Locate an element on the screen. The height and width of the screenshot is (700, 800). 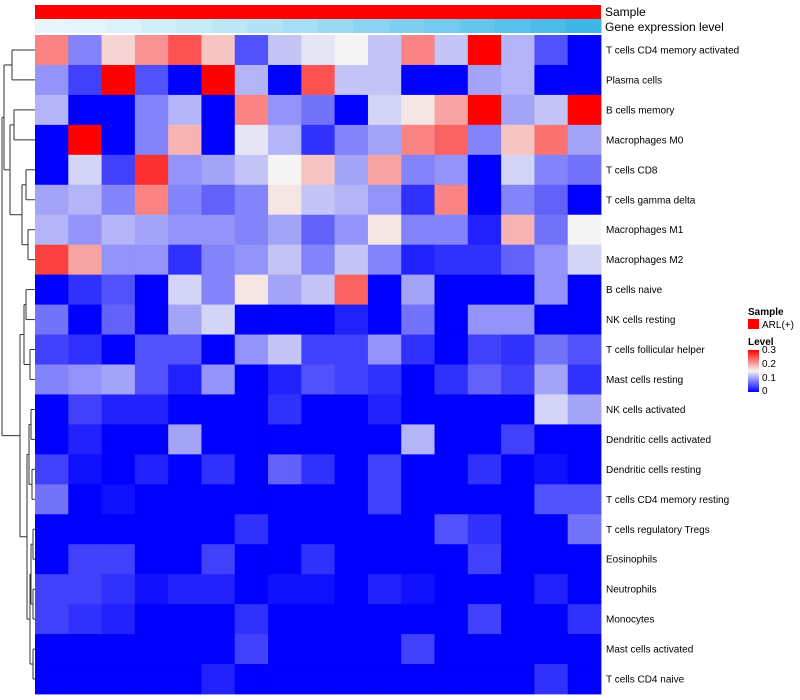
legend-level-colorbar is located at coordinates (753, 371).